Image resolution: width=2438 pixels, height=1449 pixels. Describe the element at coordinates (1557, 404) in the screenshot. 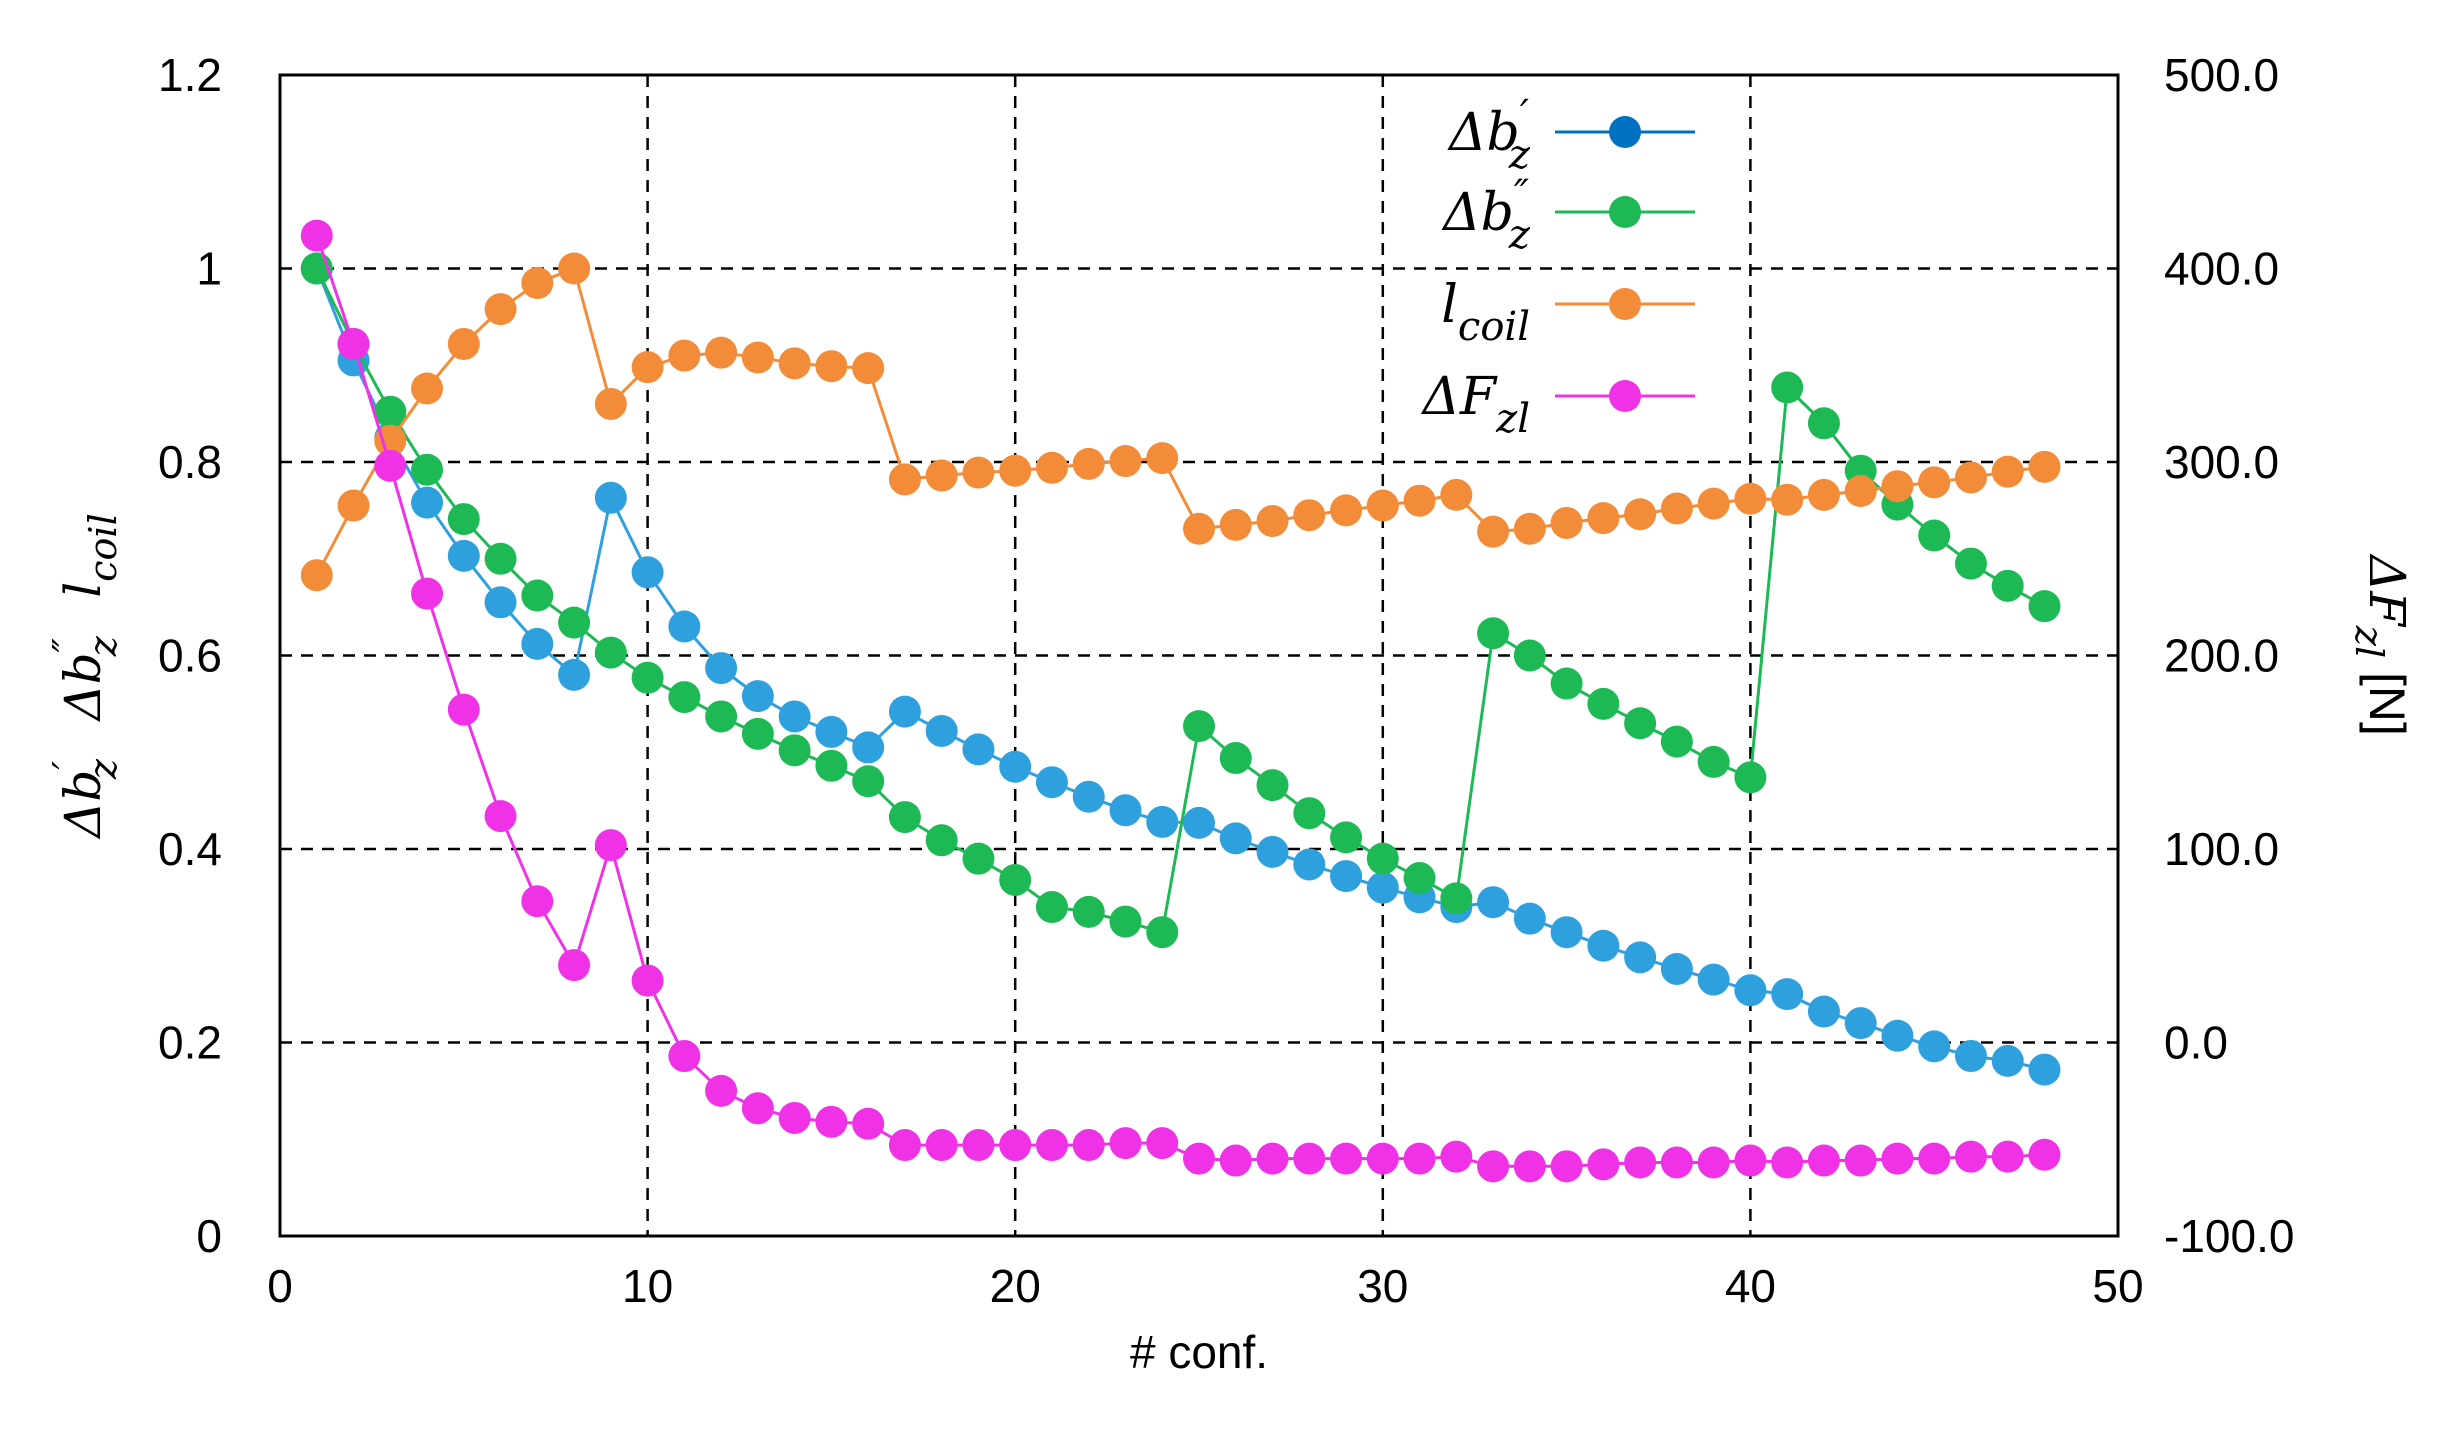

I see `legend-entry: ΔFzl` at that location.